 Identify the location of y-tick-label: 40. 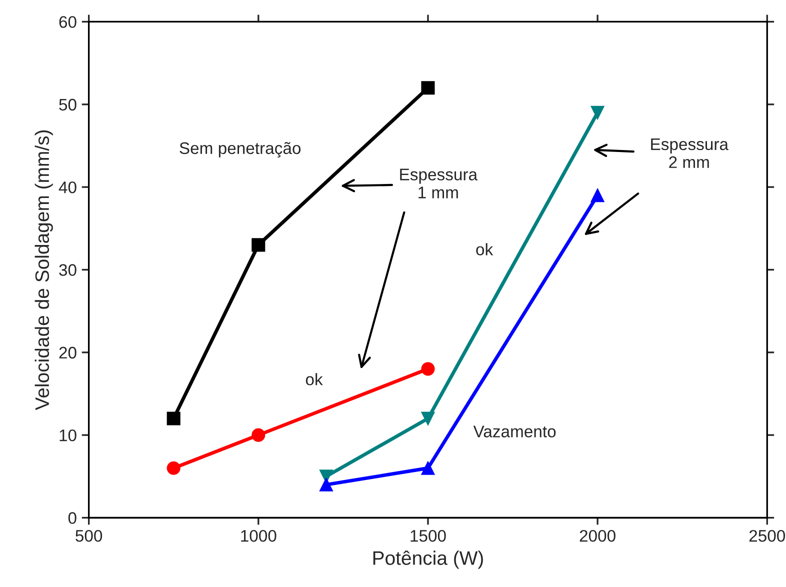
(67, 187).